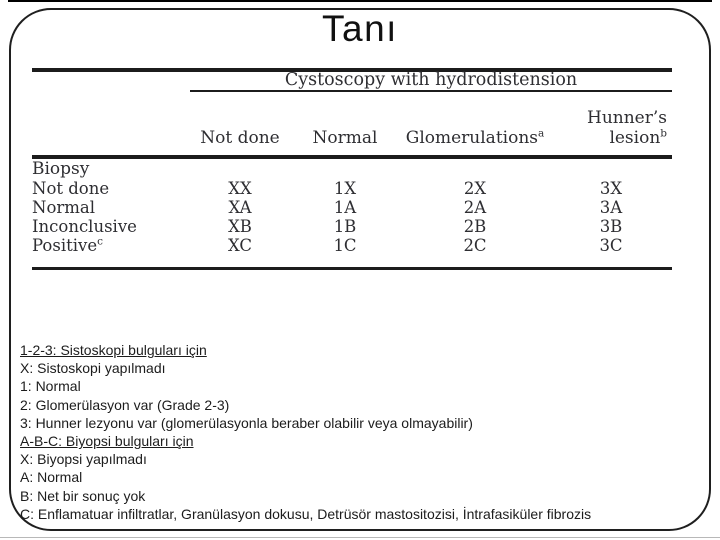 The width and height of the screenshot is (720, 540). Describe the element at coordinates (83, 459) in the screenshot. I see `legend-line: X: Biyopsi yapılmadı` at that location.